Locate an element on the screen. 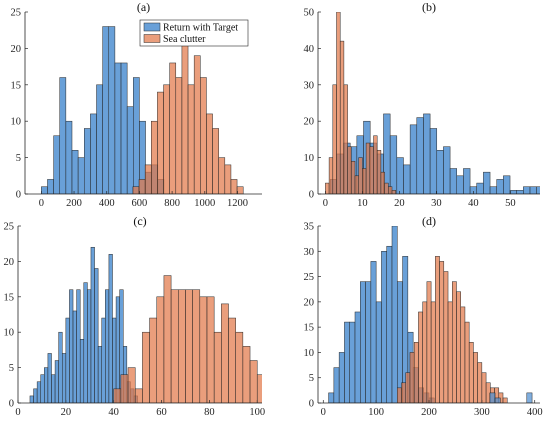 The image size is (550, 422). x-tick-label: 40 is located at coordinates (473, 203).